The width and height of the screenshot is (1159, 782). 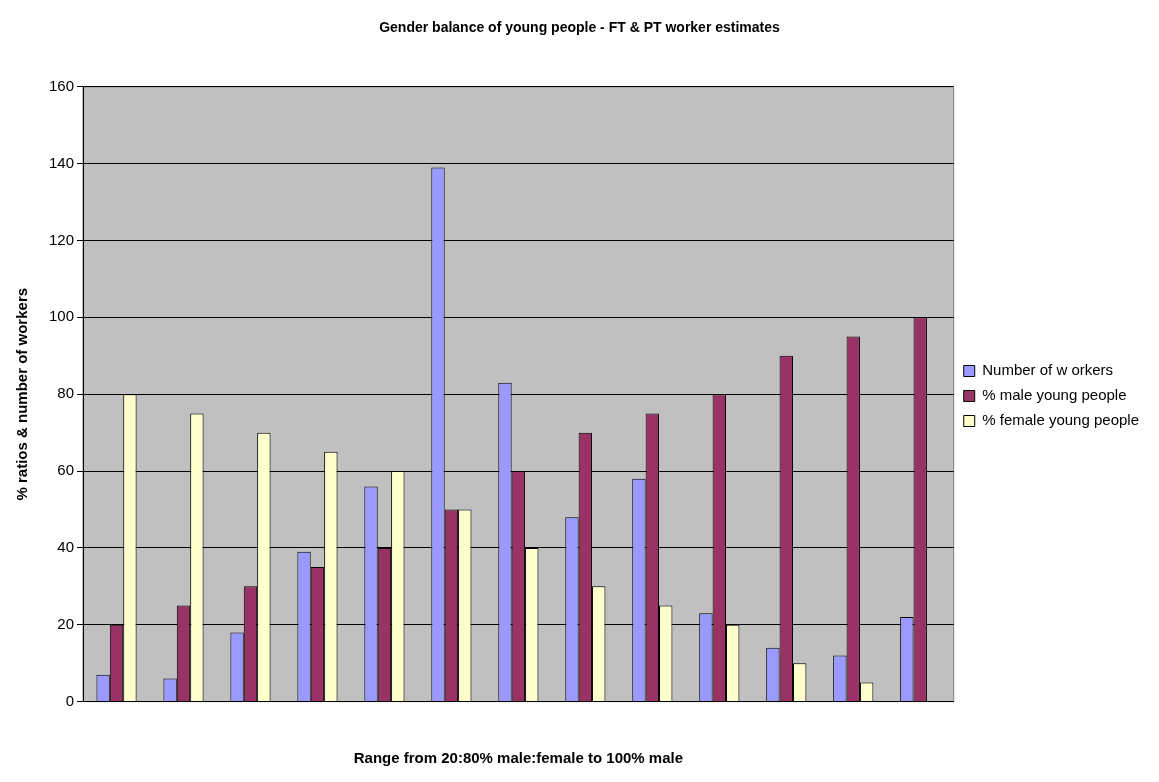 I want to click on y-tick-label: 80, so click(x=66, y=393).